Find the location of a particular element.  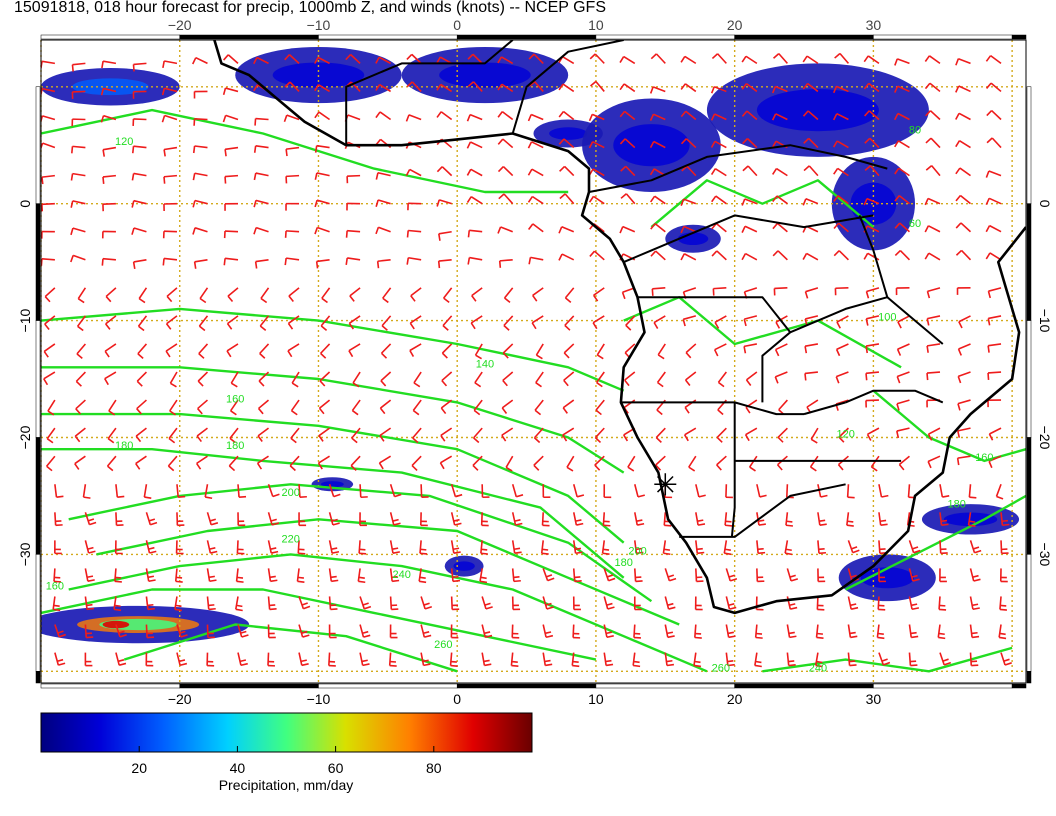

star-marker-stroke is located at coordinates (665, 484).